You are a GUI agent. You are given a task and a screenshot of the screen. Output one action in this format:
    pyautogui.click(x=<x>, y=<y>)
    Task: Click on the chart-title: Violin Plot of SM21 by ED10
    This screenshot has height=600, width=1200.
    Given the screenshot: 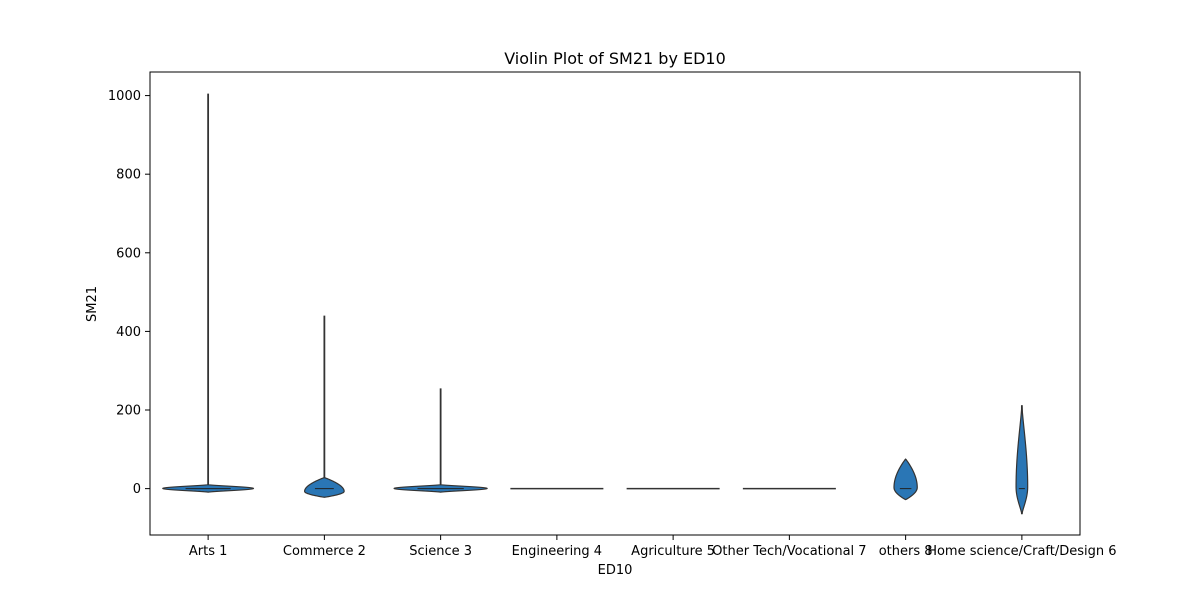 What is the action you would take?
    pyautogui.click(x=615, y=58)
    